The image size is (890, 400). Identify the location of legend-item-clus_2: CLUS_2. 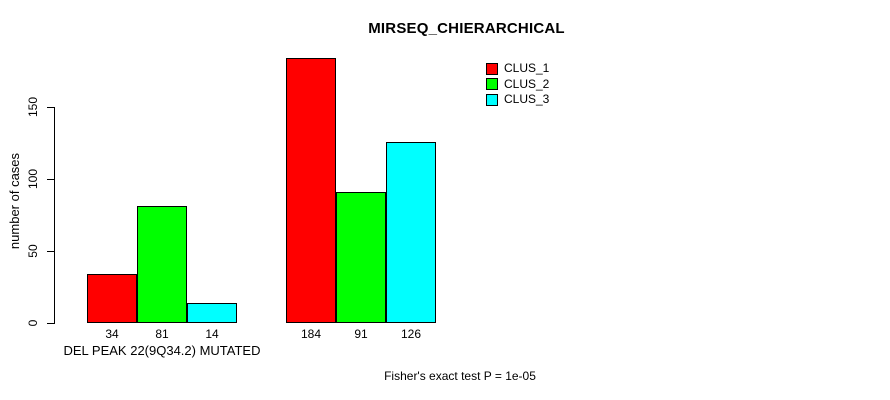
(518, 83).